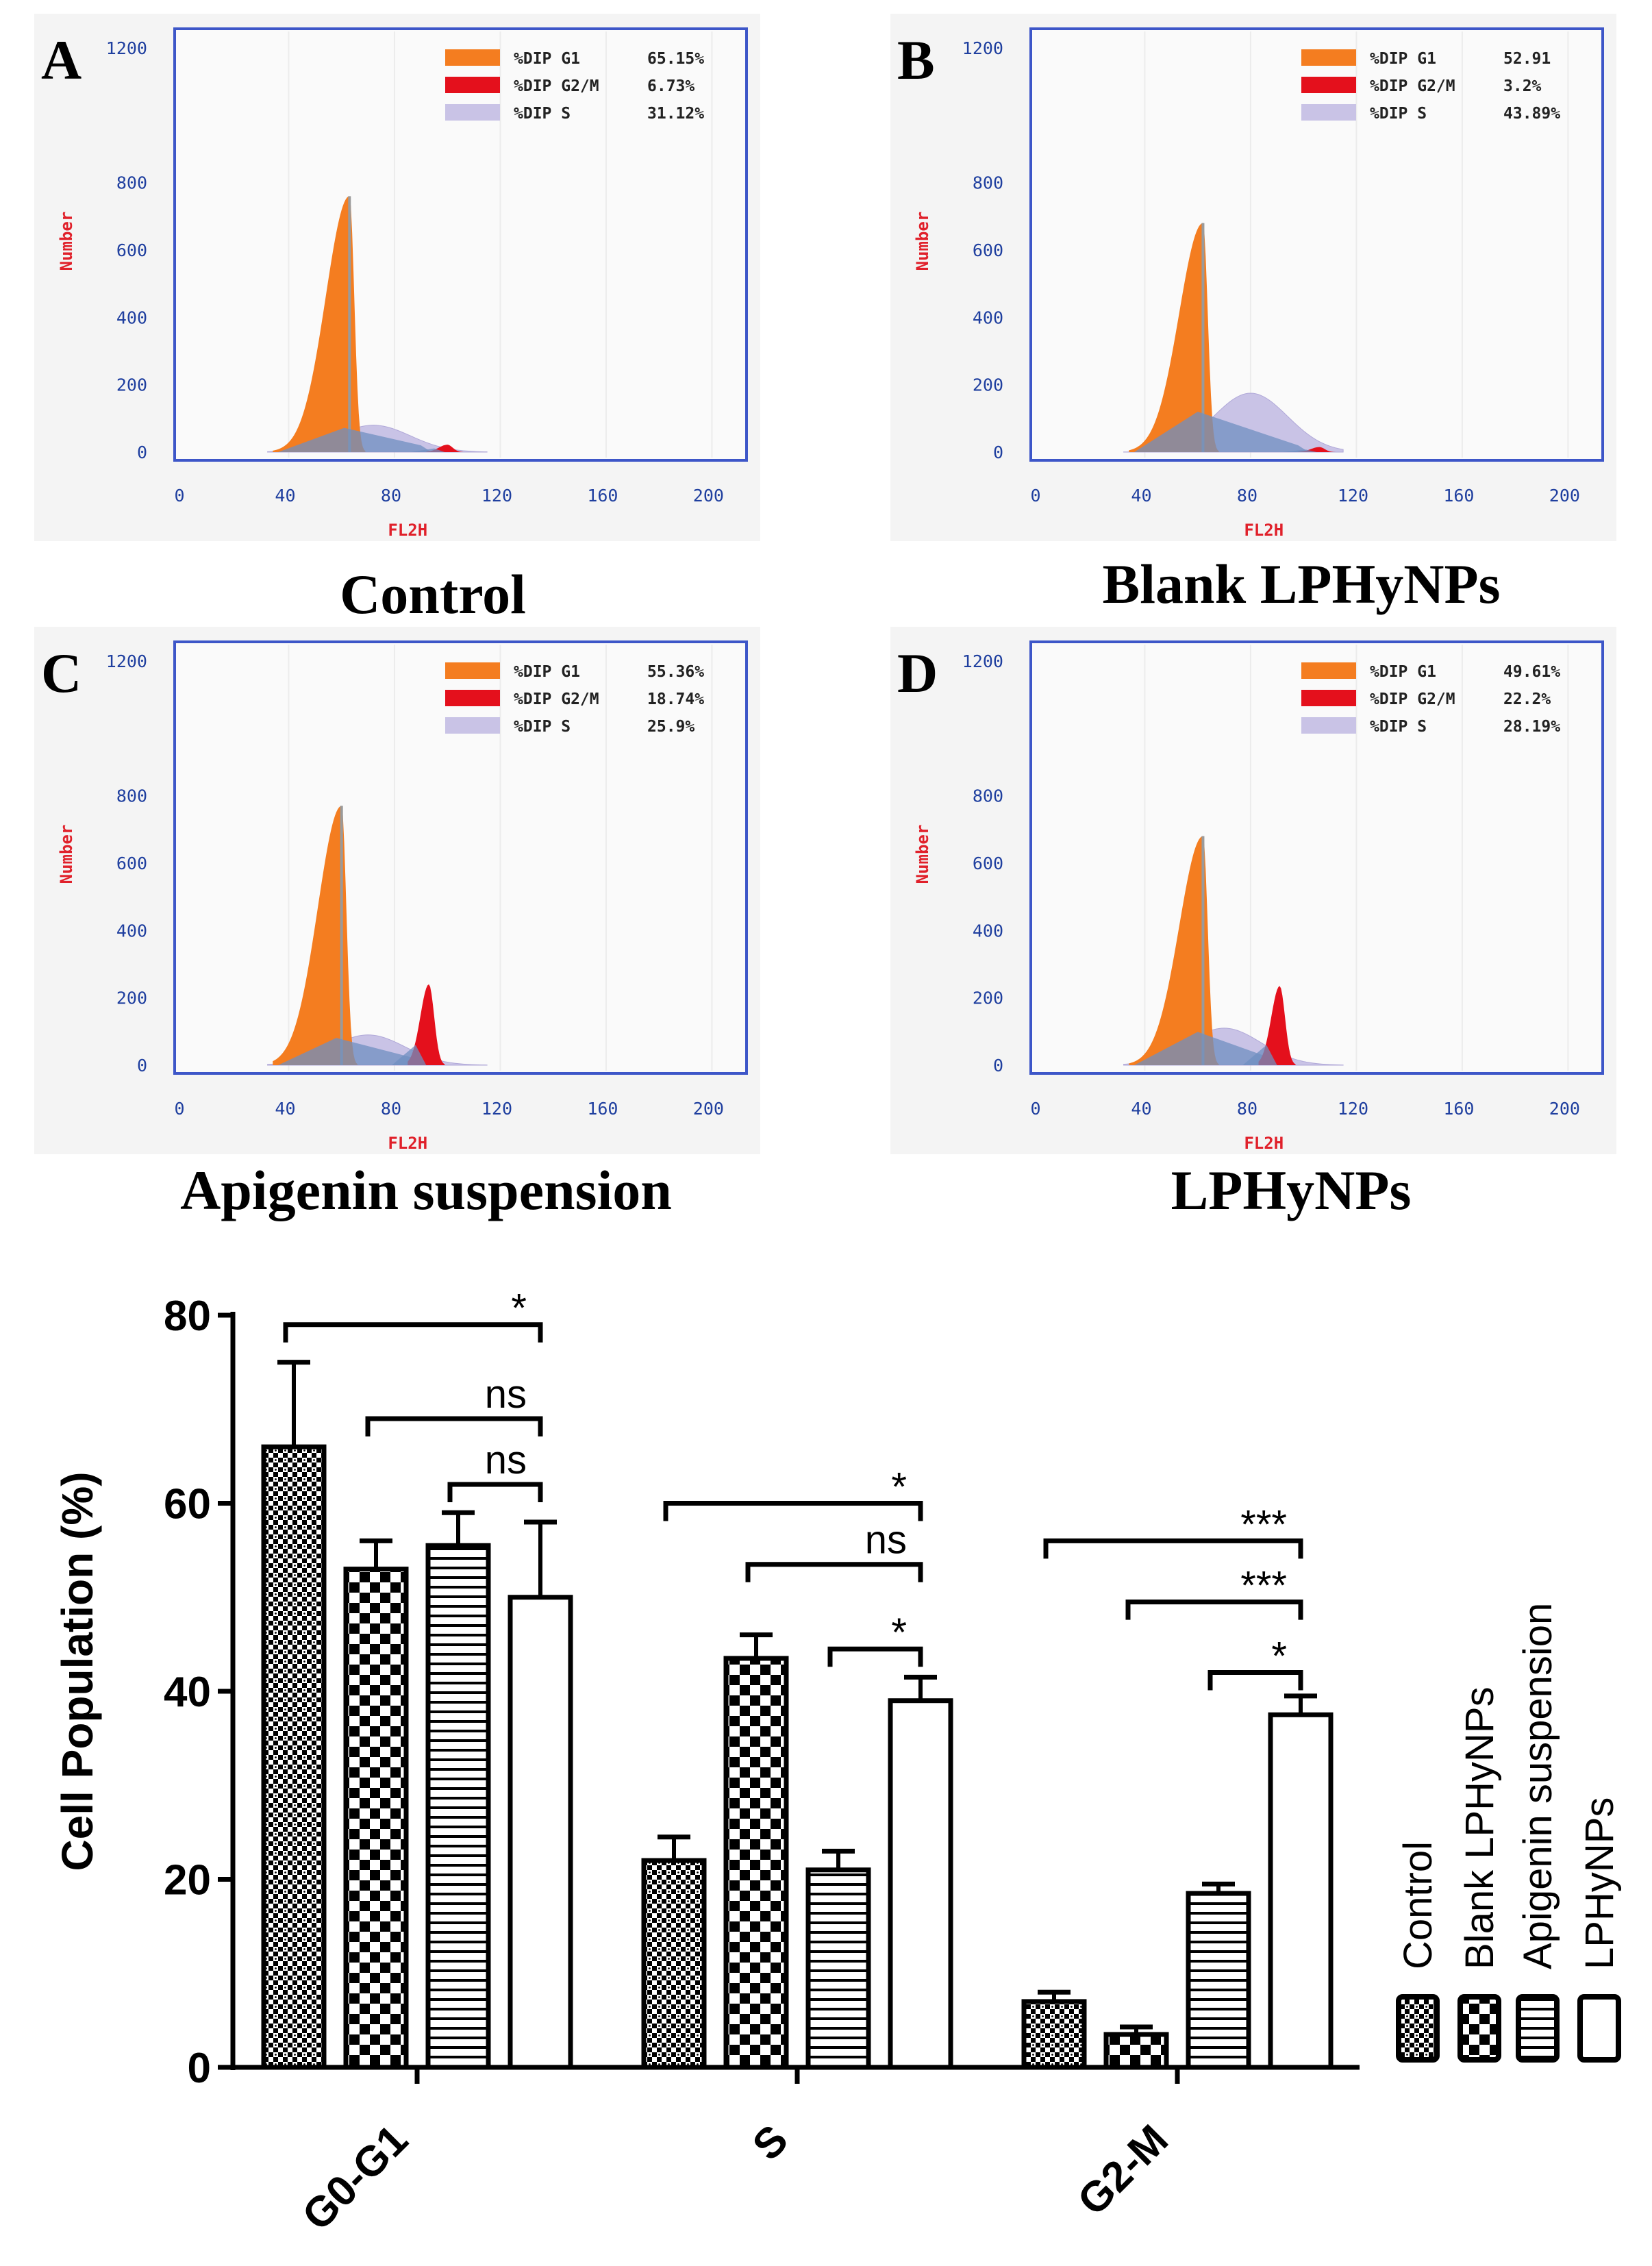 This screenshot has height=2266, width=1652. Describe the element at coordinates (1538, 1786) in the screenshot. I see `legend-label: Apigenin suspension` at that location.